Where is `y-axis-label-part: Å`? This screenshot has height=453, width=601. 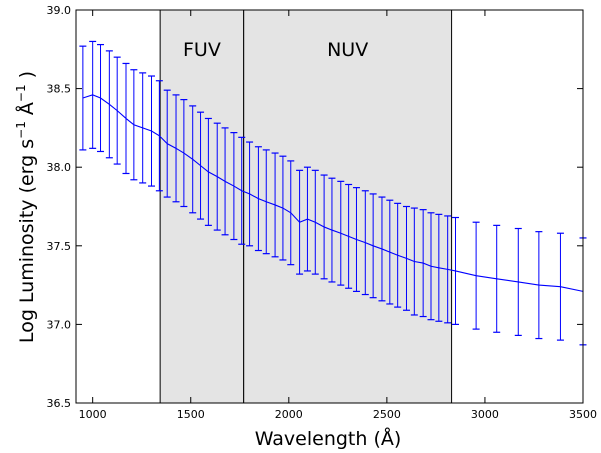
y-axis-label-part: Å is located at coordinates (26, 111).